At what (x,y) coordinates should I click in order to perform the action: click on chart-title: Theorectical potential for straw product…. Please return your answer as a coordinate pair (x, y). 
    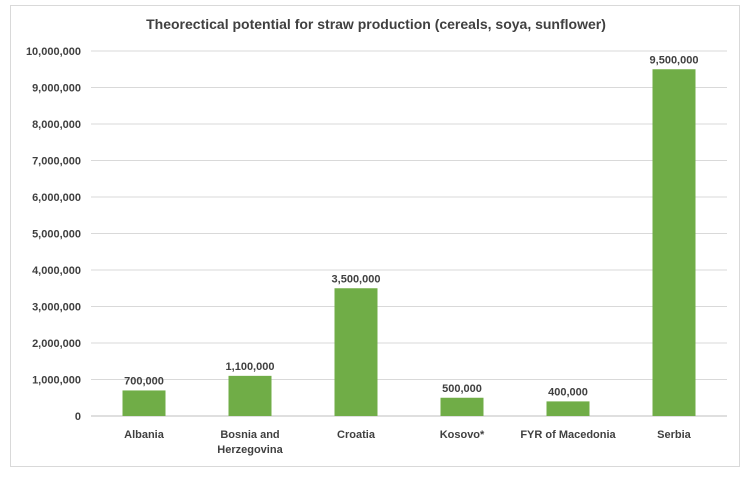
    Looking at the image, I should click on (376, 24).